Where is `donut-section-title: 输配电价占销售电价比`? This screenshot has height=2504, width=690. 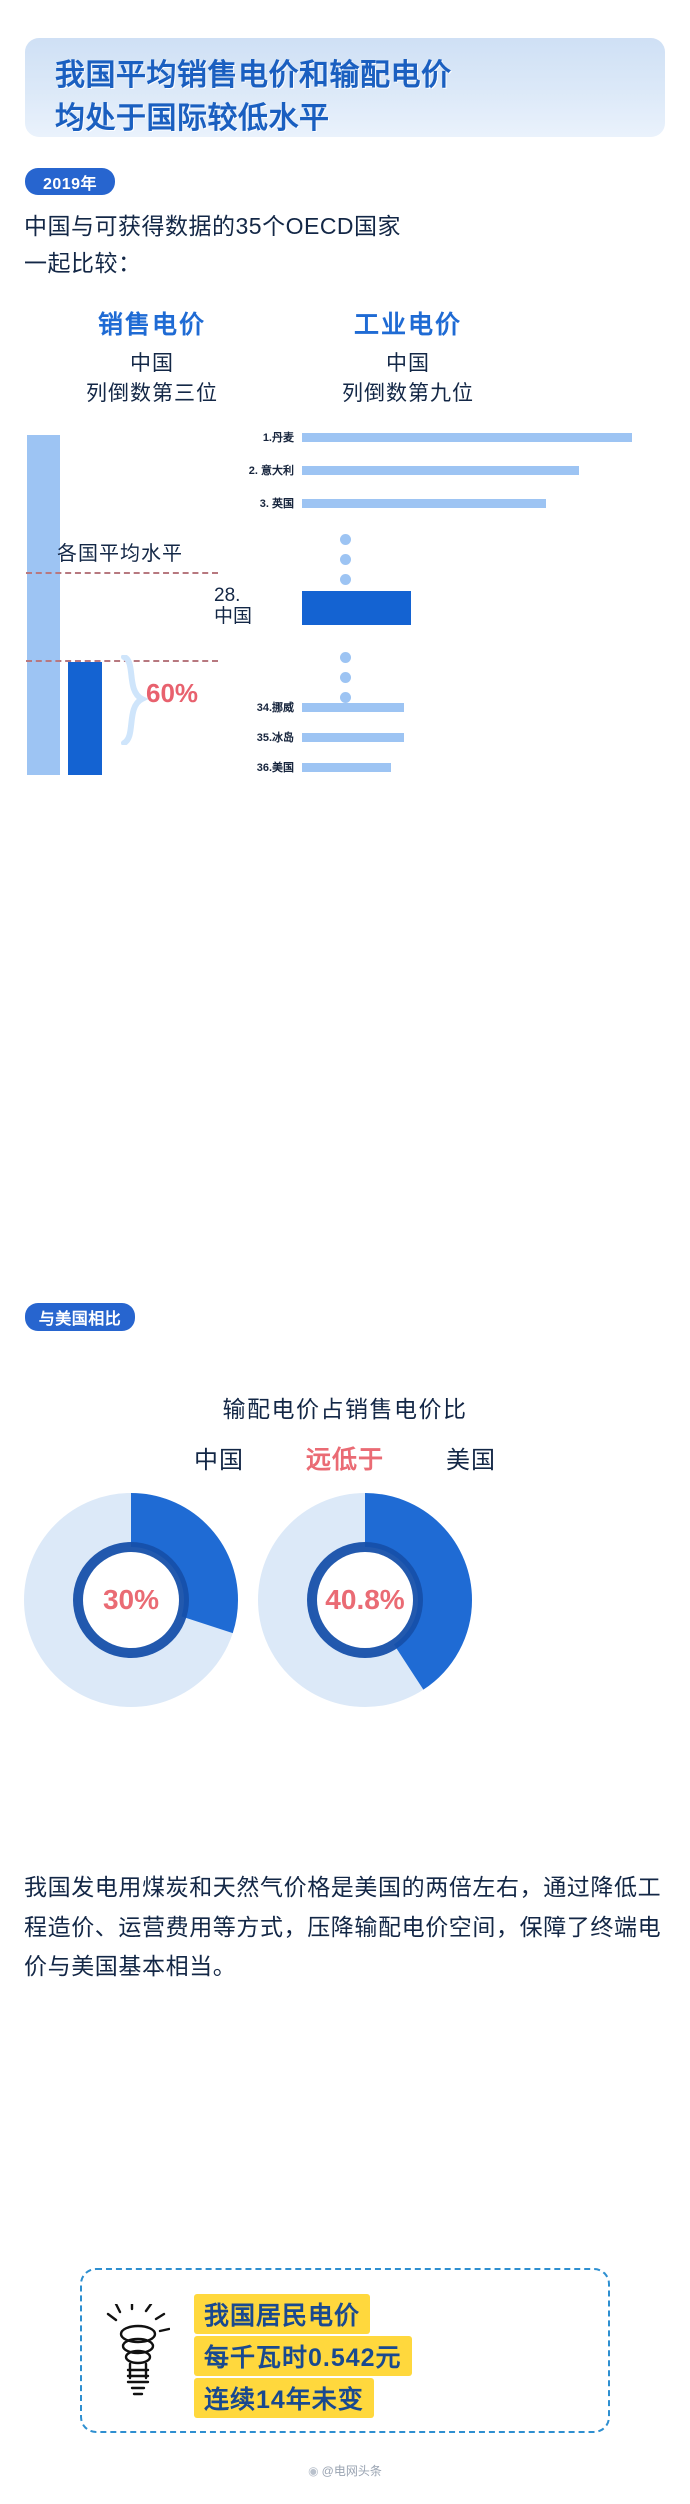
donut-section-title: 输配电价占销售电价比 is located at coordinates (345, 1409).